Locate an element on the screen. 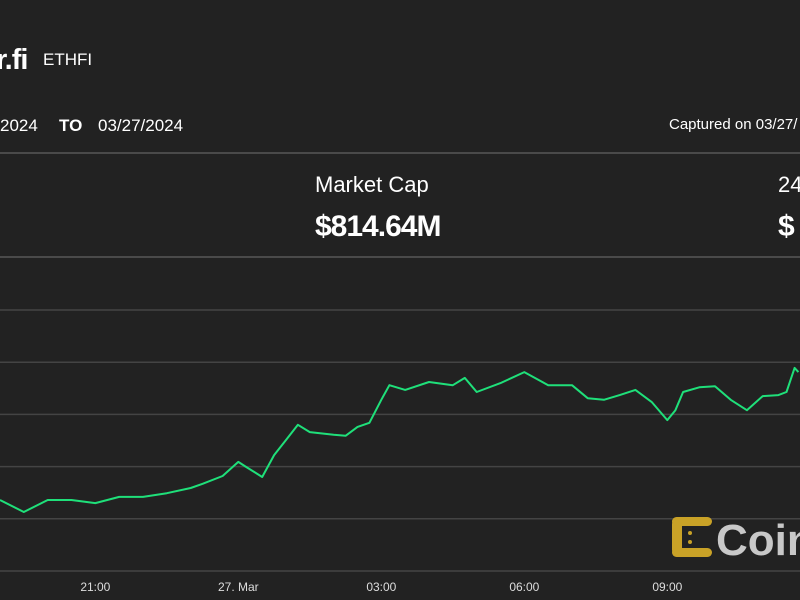  asset-ticker: ETHFI is located at coordinates (68, 59).